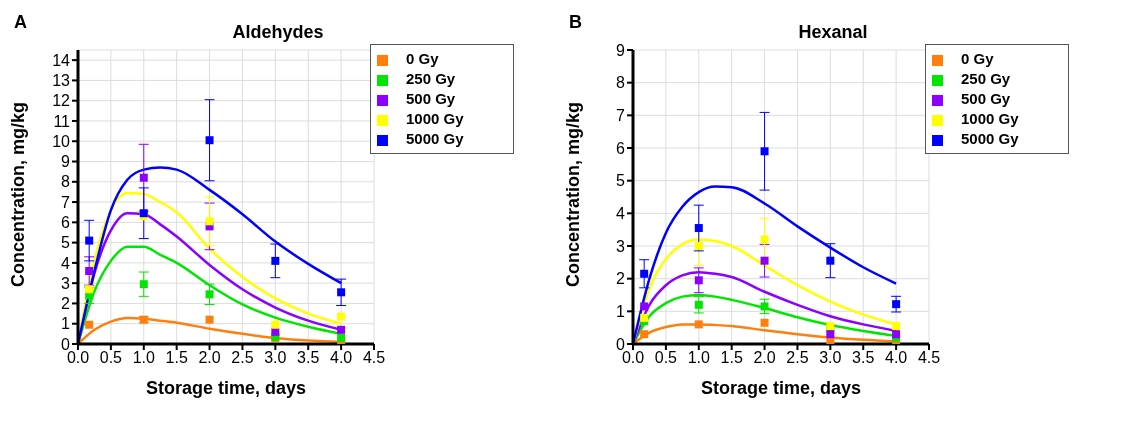  Describe the element at coordinates (833, 32) in the screenshot. I see `chart-title: Hexanal` at that location.